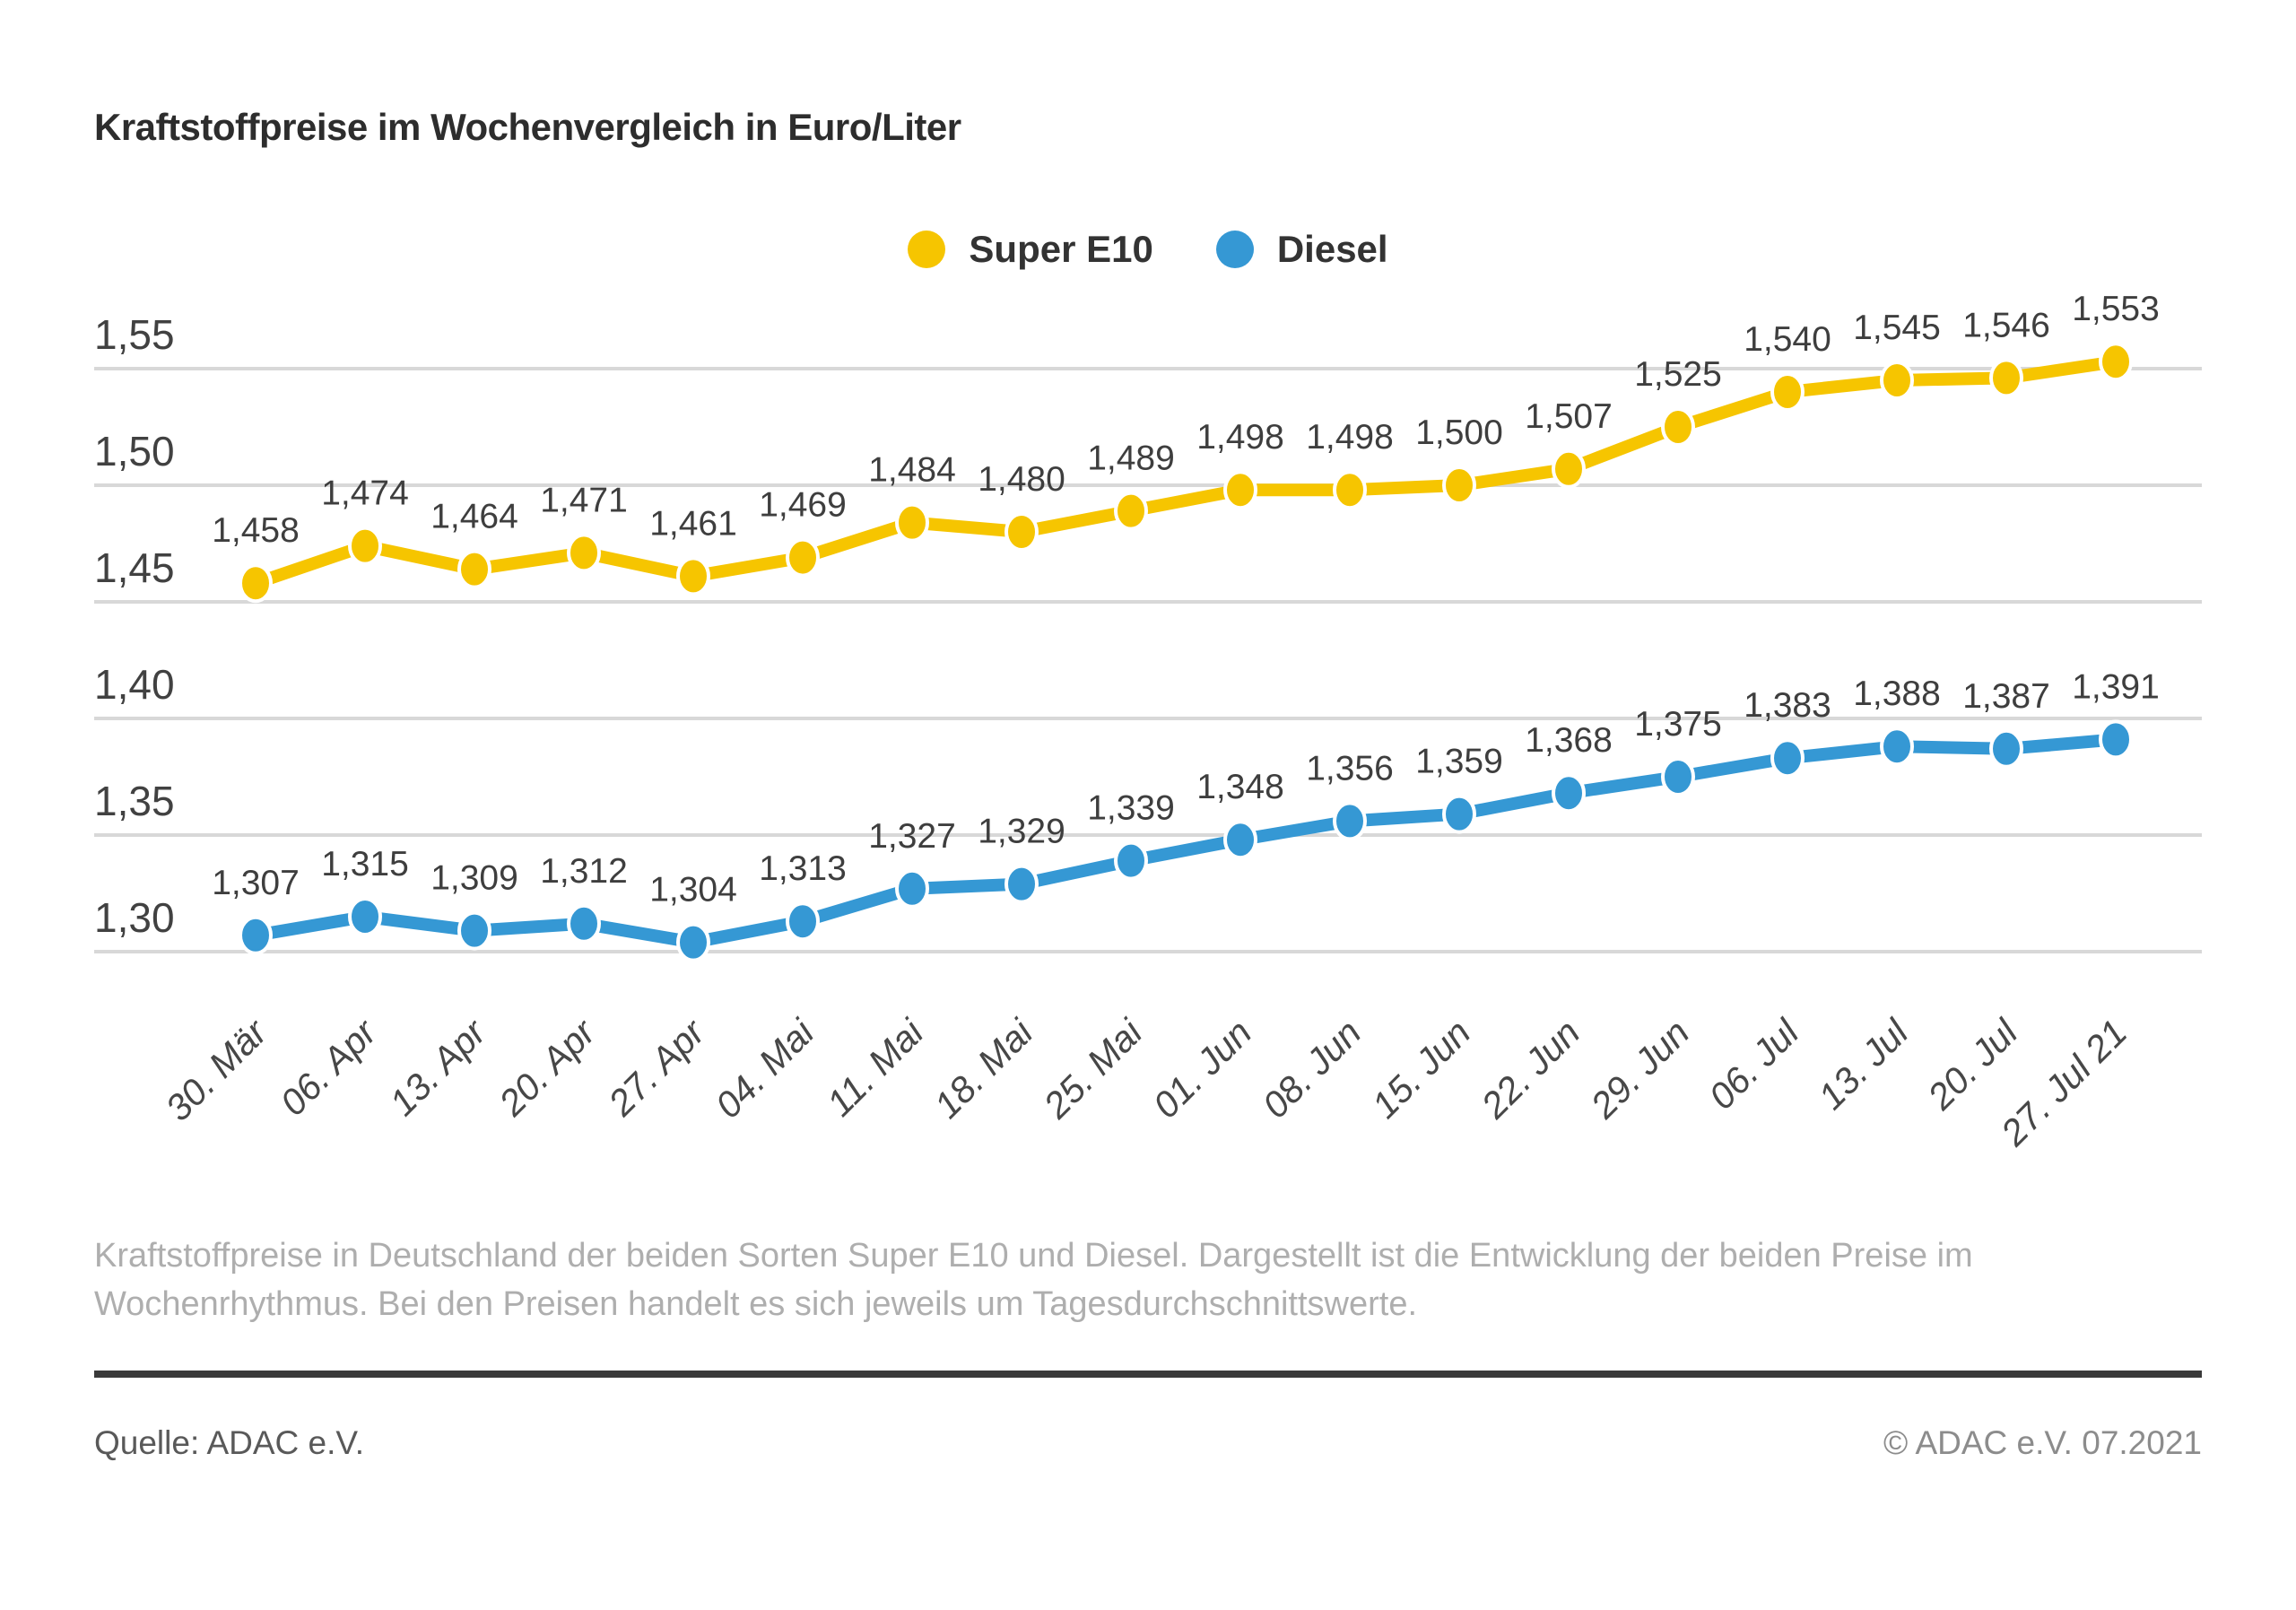 Image resolution: width=2296 pixels, height=1610 pixels. I want to click on x-tick-label: 06. Apr, so click(329, 1067).